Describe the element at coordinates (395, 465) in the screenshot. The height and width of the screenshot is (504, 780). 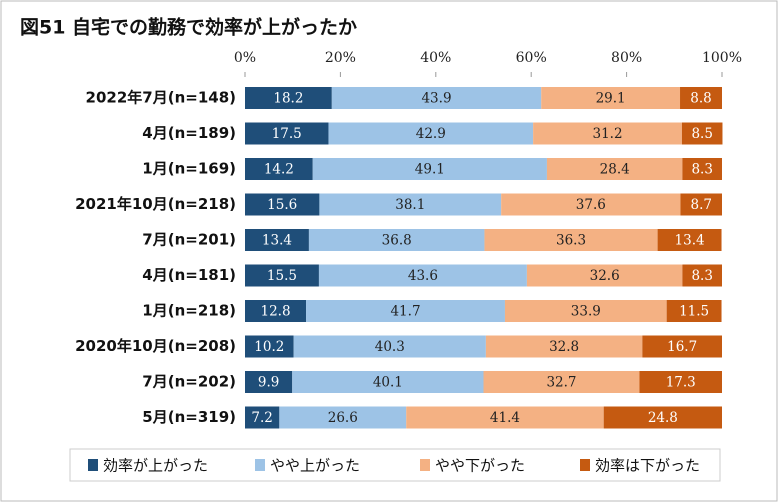
I see `legend-box` at that location.